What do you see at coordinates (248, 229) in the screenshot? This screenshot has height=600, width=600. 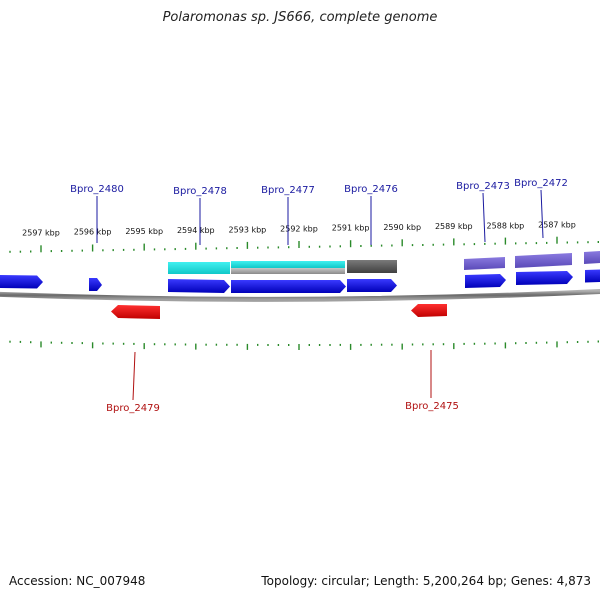 I see `kbp-tick-label: 2593 kbp` at bounding box center [248, 229].